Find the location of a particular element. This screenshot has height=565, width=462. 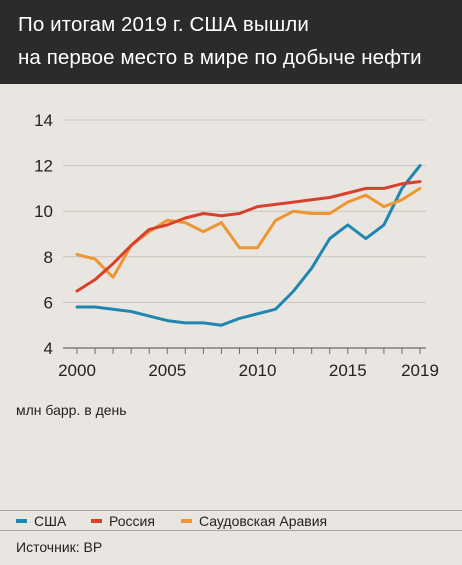

chart-title-line-2: на первое место в мире по добыче нефти is located at coordinates (220, 57).